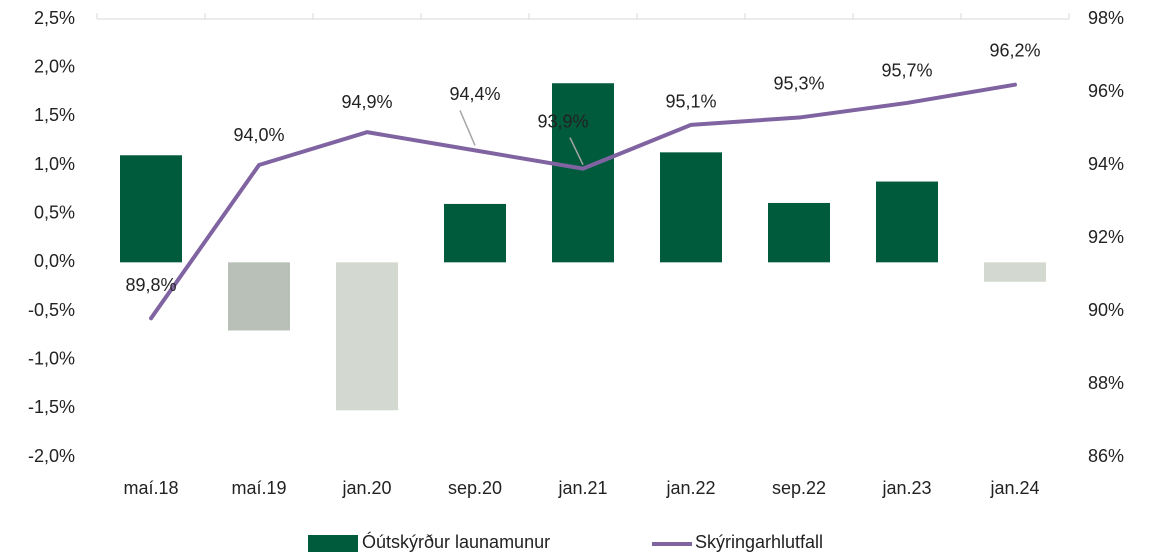  I want to click on data-label: 94,9%, so click(366, 102).